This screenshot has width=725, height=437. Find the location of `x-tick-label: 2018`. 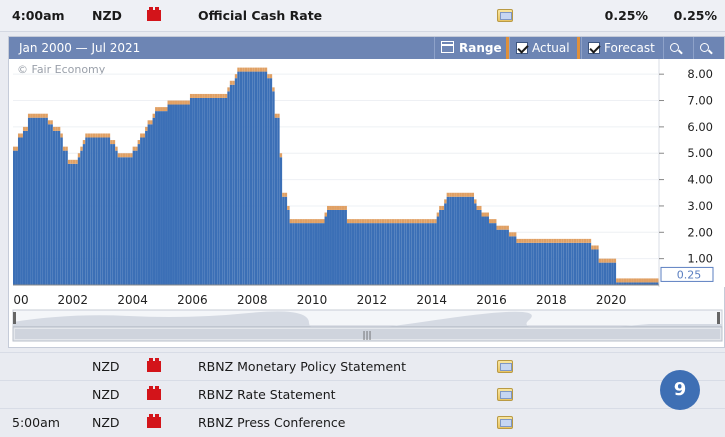

x-tick-label: 2018 is located at coordinates (551, 300).